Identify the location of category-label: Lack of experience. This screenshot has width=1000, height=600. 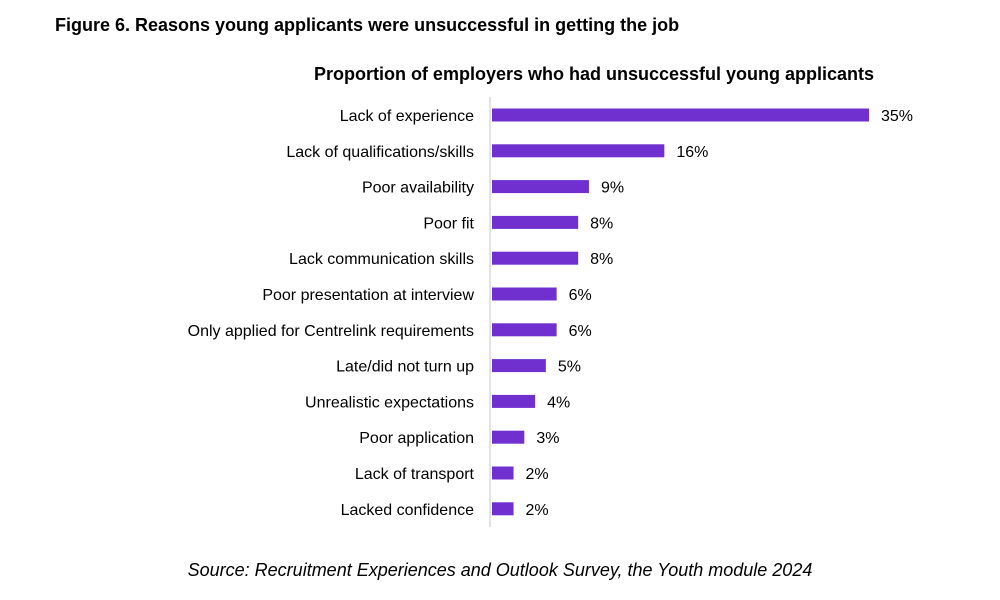
(407, 116).